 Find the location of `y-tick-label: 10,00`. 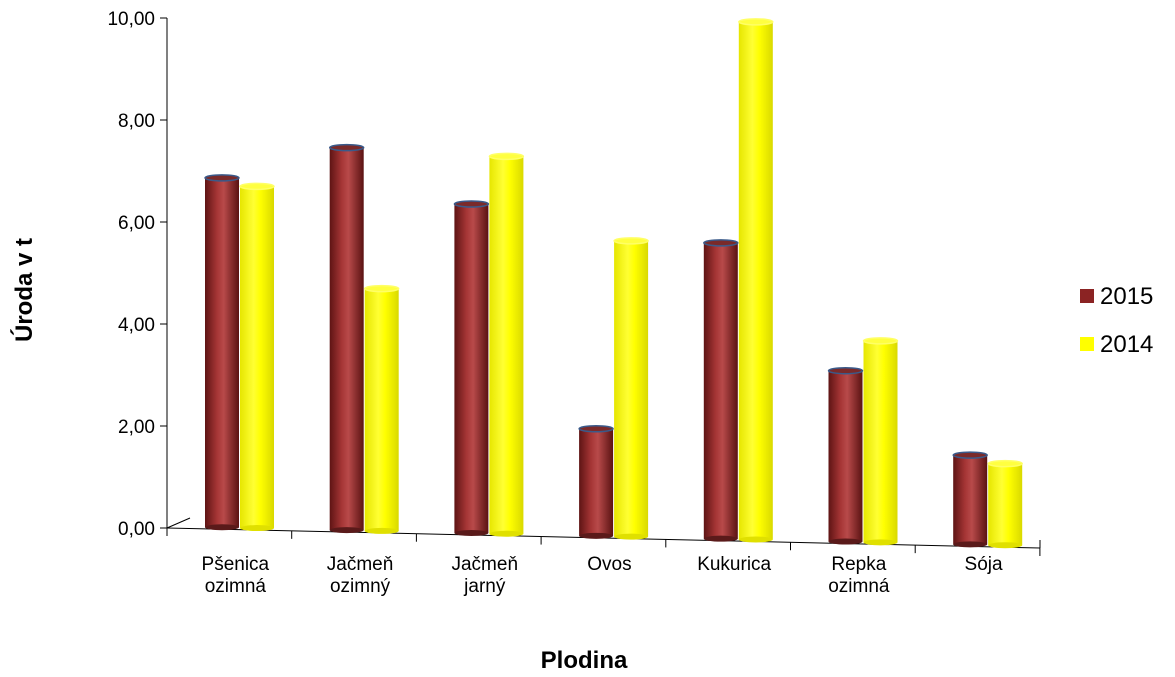

y-tick-label: 10,00 is located at coordinates (131, 19).